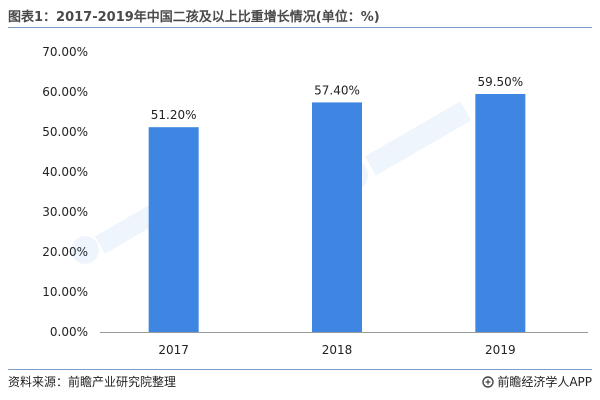 This screenshot has height=400, width=600. What do you see at coordinates (65, 92) in the screenshot?
I see `y-tick-label: 60.00%` at bounding box center [65, 92].